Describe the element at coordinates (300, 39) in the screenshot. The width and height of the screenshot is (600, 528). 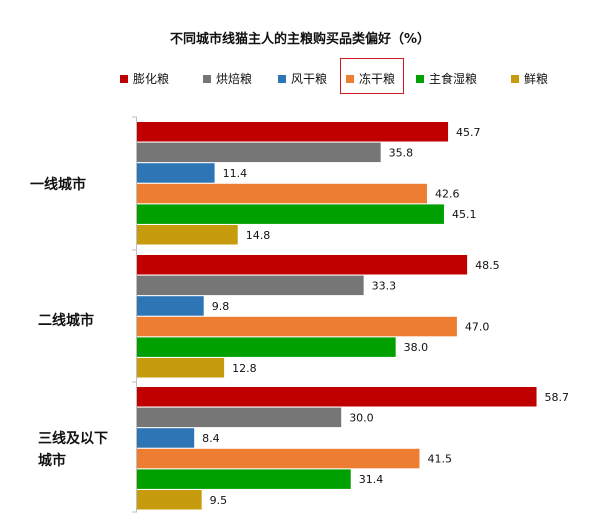
I see `chart-title: 不同城市线猫主人的主粮购买品类偏好（%）` at that location.